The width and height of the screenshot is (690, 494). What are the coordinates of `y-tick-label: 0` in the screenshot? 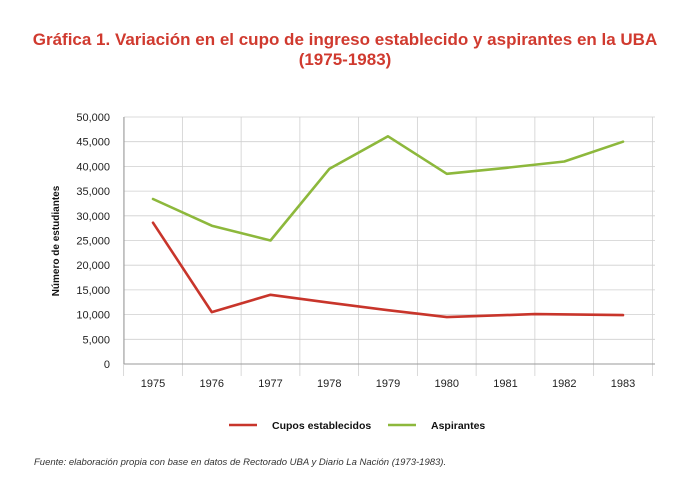 It's located at (107, 365).